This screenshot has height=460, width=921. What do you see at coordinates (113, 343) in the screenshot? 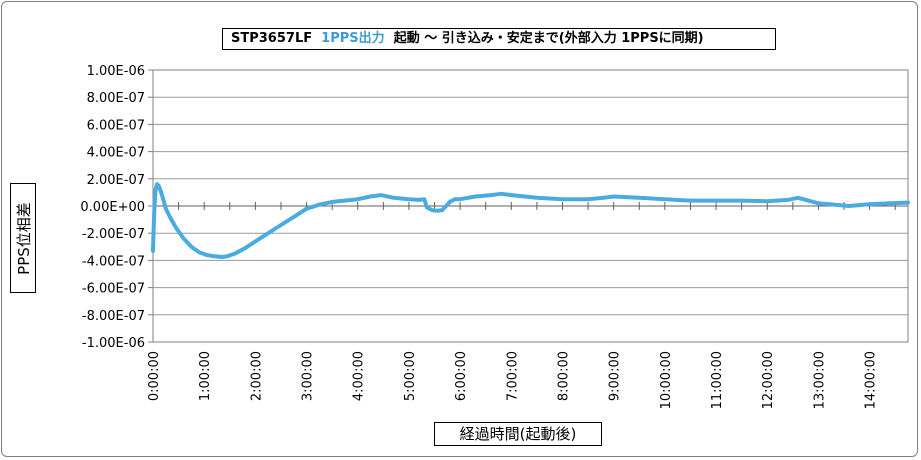
I see `y-tick-label: -1.00E-06` at bounding box center [113, 343].